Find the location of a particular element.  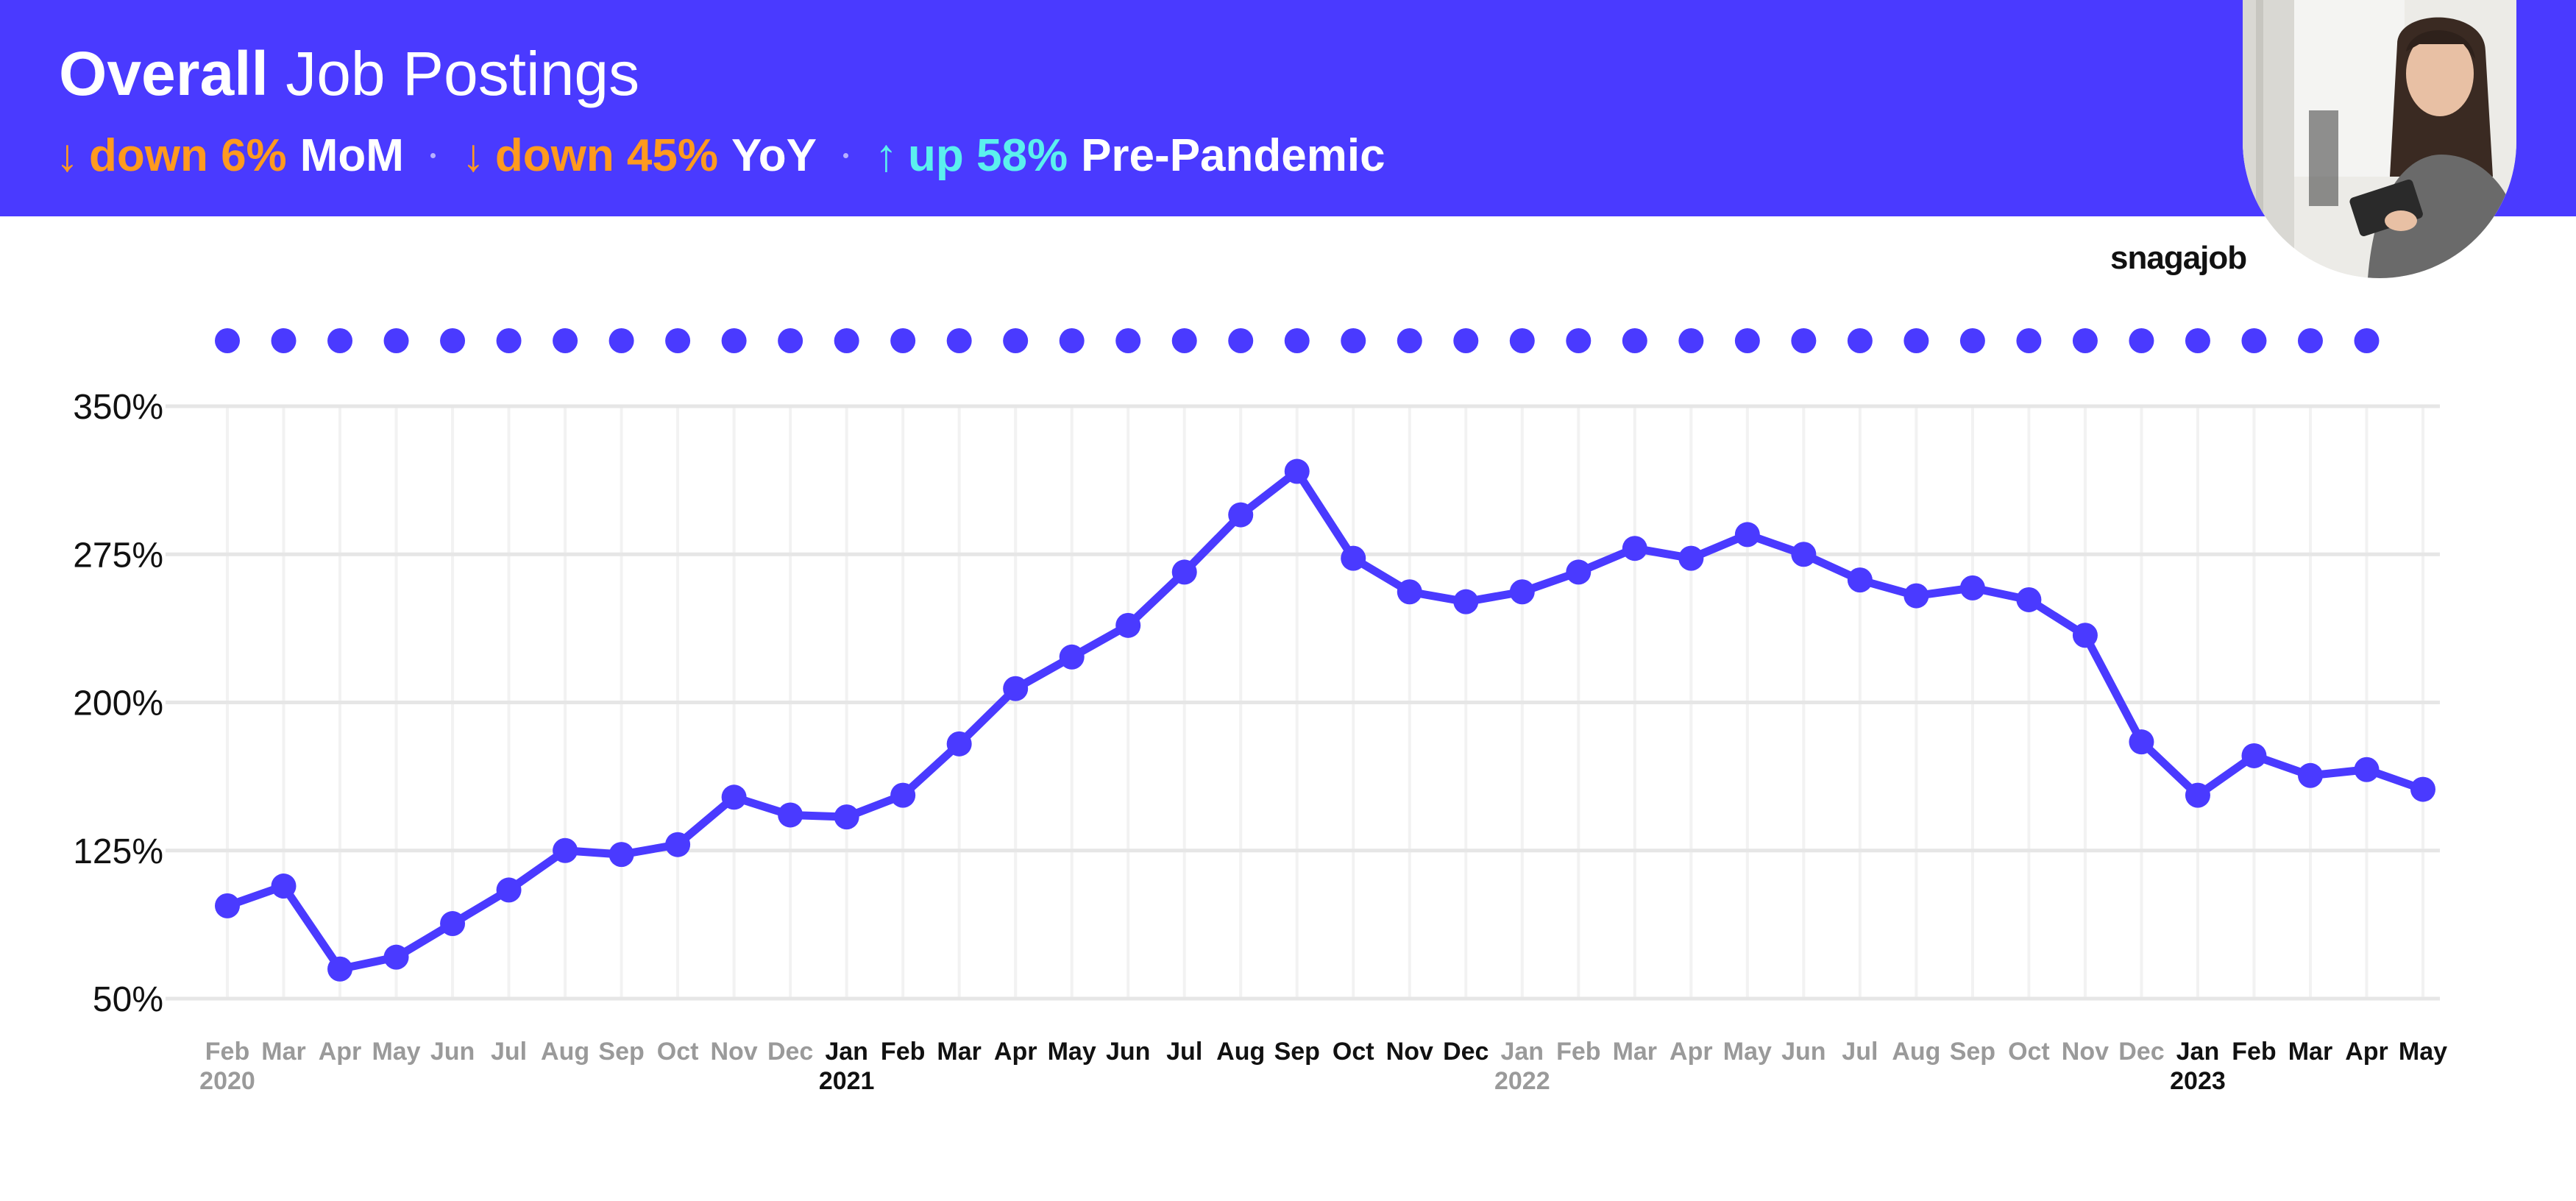

stat-yoy-label: YoY is located at coordinates (774, 155).